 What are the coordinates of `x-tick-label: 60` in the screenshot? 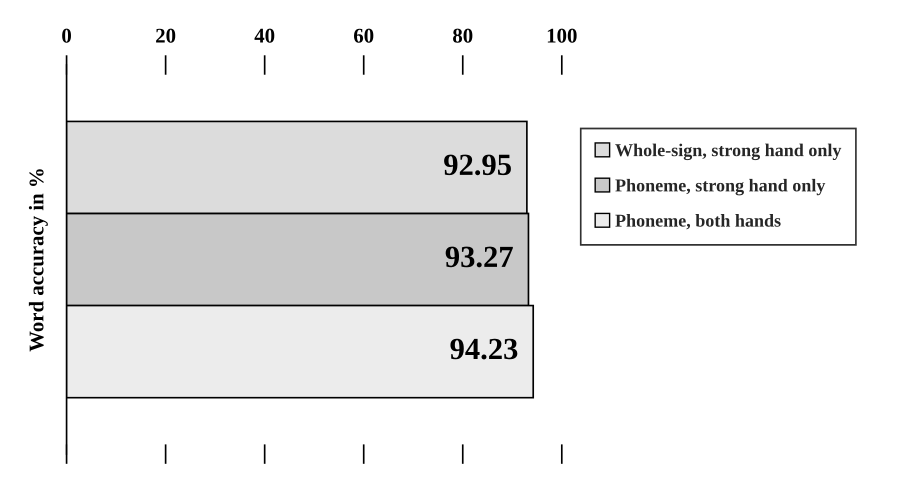 It's located at (364, 35).